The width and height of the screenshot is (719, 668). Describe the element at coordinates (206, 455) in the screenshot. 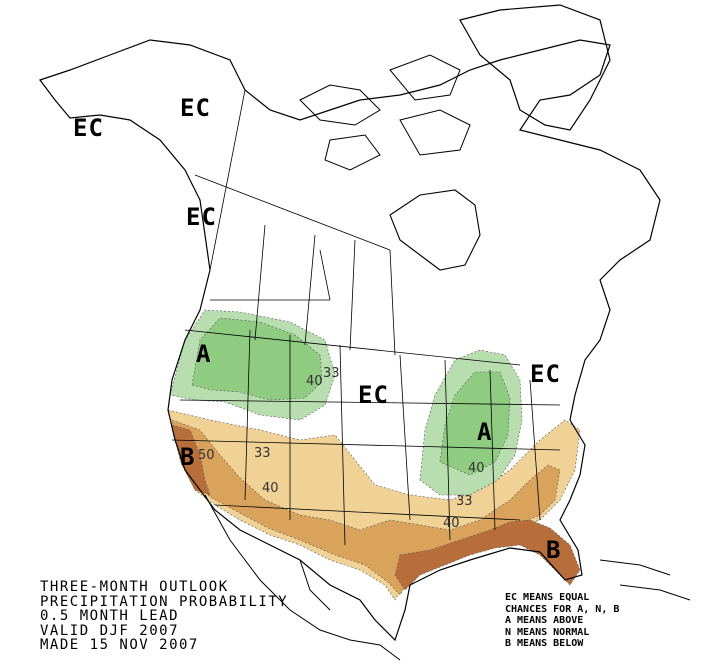

I see `contour-label-ca-50: 50` at that location.